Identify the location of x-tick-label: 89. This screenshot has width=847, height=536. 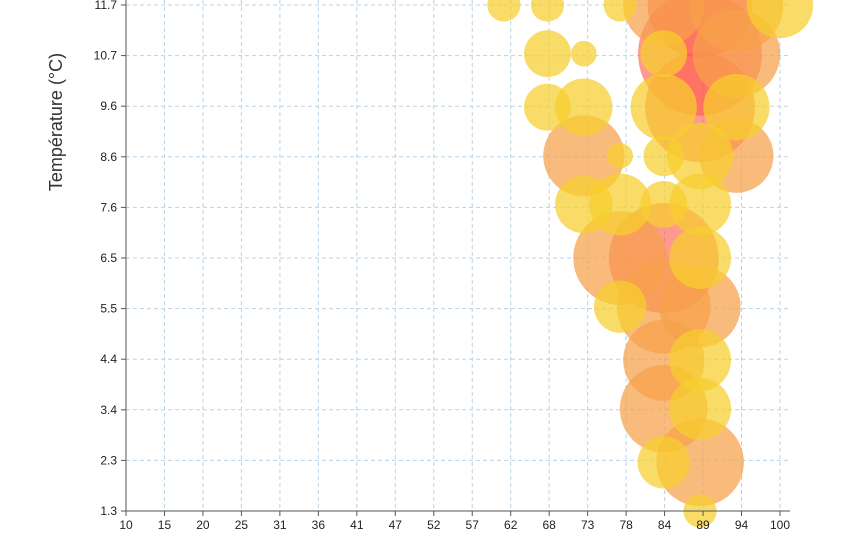
(703, 525).